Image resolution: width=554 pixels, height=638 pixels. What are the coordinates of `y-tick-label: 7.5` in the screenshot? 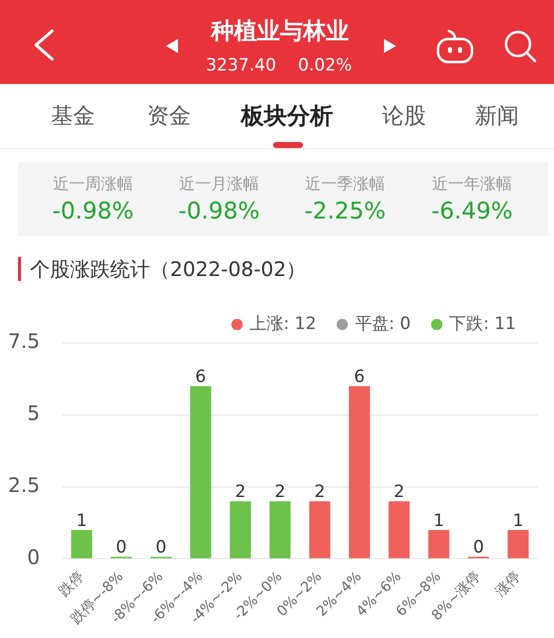 It's located at (24, 341).